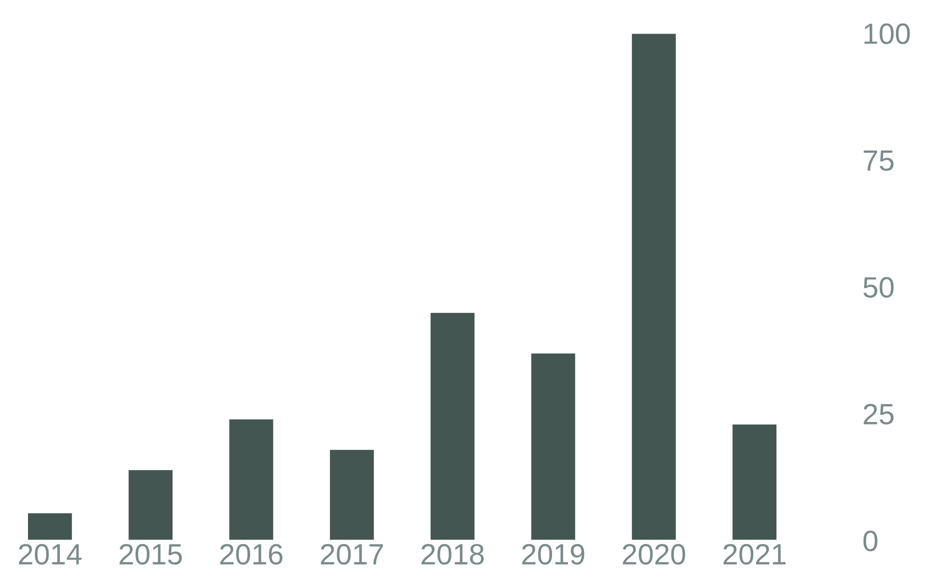 Image resolution: width=930 pixels, height=583 pixels. What do you see at coordinates (879, 414) in the screenshot?
I see `y-tick-label: 25` at bounding box center [879, 414].